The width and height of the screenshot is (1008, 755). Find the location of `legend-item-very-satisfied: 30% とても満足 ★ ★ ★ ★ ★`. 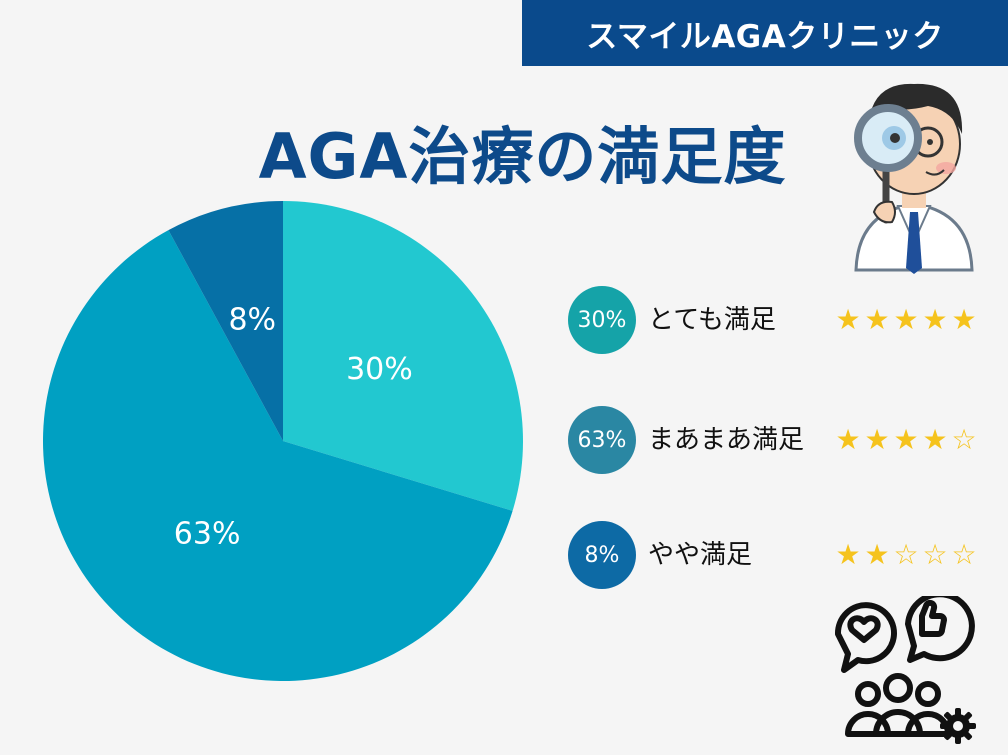

legend-item-very-satisfied: 30% とても満足 ★ ★ ★ ★ ★ is located at coordinates (778, 321).